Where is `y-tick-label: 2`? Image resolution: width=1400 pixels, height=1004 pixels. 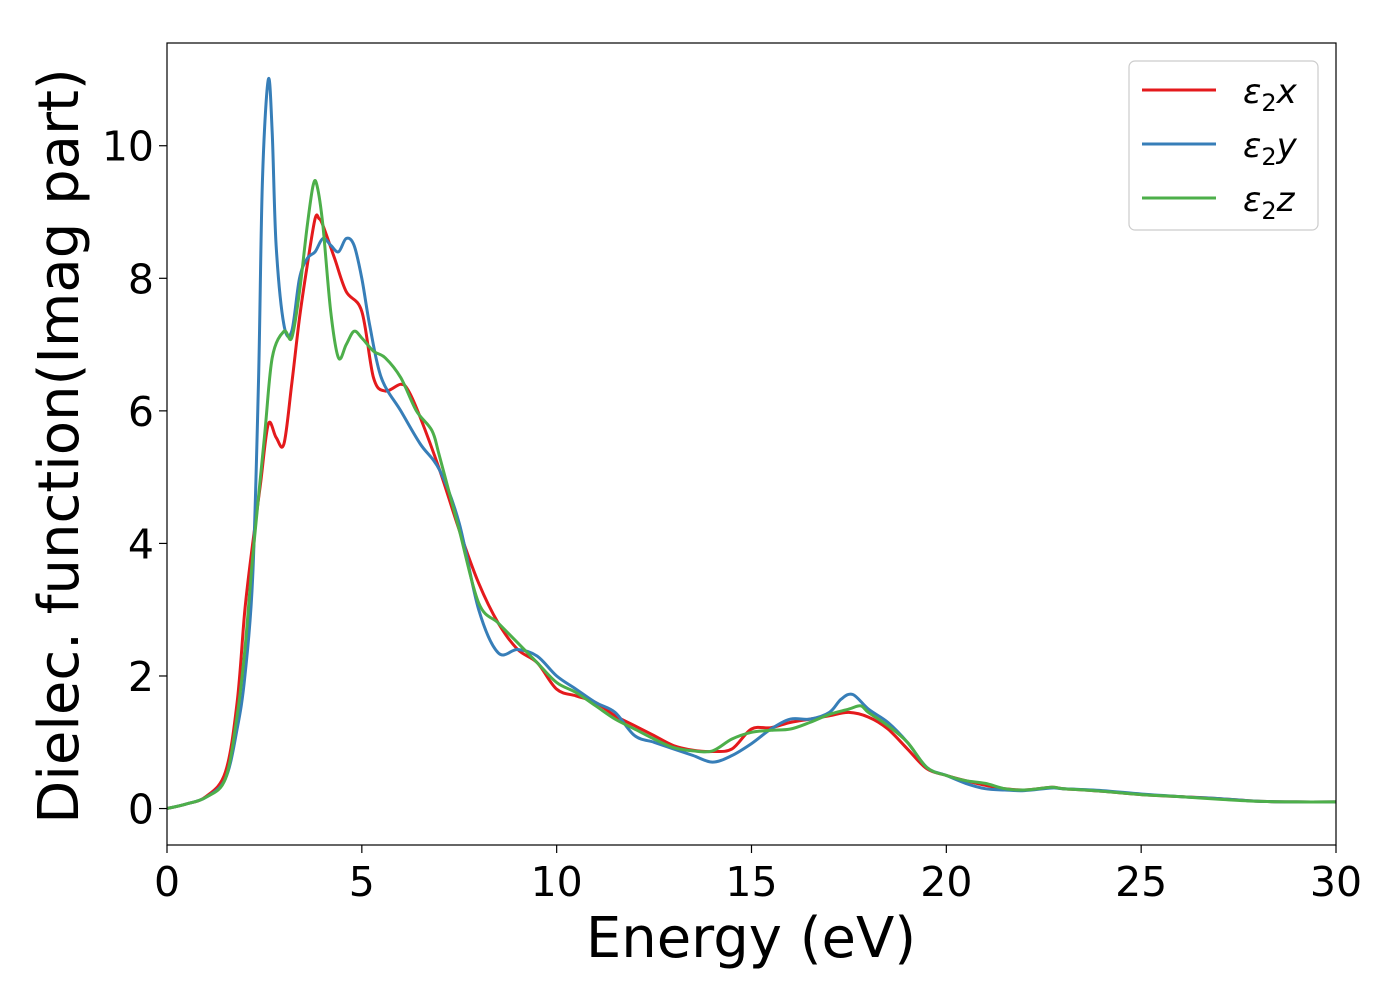
y-tick-label: 2 is located at coordinates (141, 677).